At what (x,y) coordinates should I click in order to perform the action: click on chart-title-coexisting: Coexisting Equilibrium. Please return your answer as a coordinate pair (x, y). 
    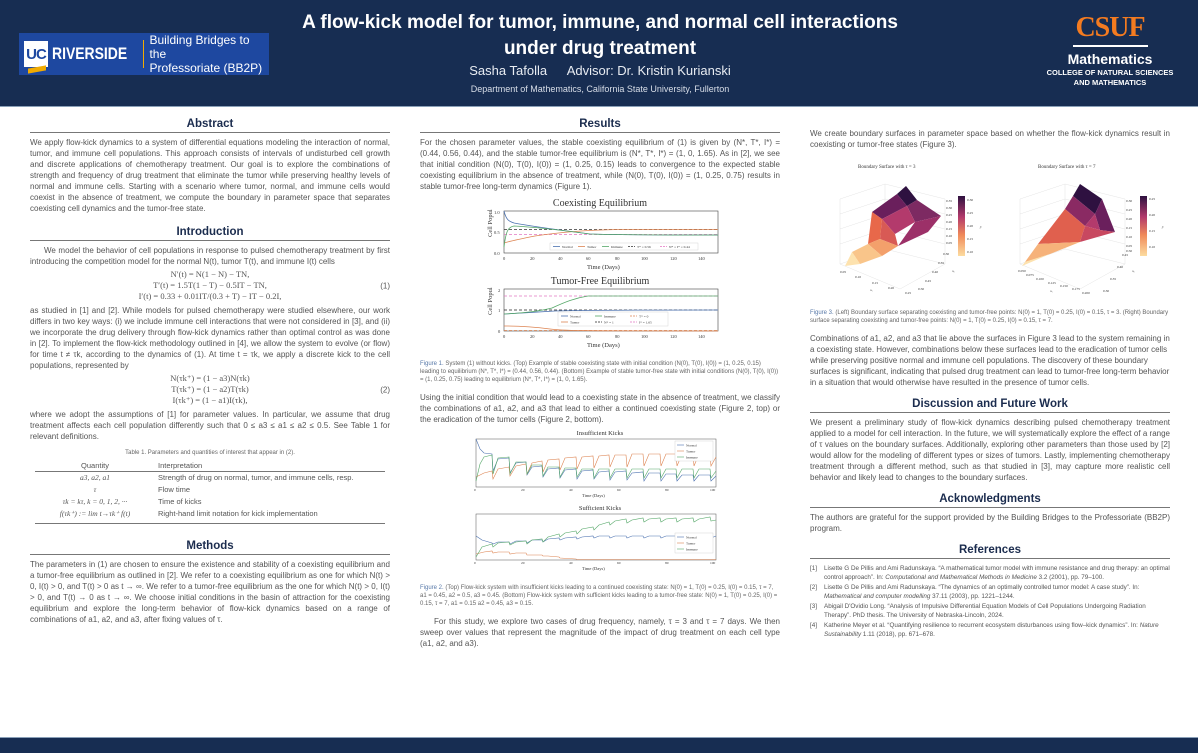
    Looking at the image, I should click on (600, 203).